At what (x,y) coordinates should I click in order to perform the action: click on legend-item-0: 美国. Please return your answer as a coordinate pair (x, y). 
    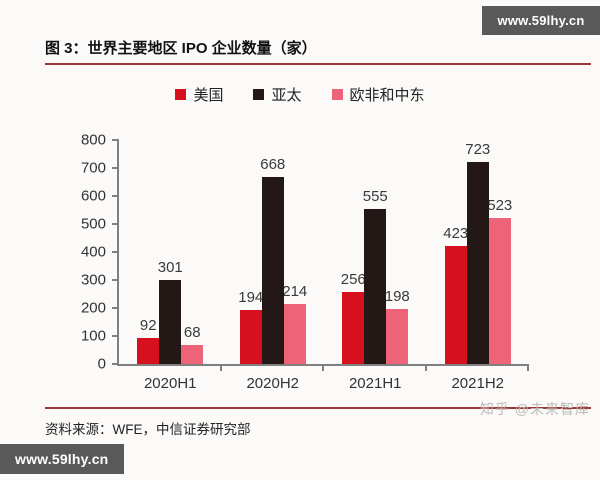
    Looking at the image, I should click on (199, 94).